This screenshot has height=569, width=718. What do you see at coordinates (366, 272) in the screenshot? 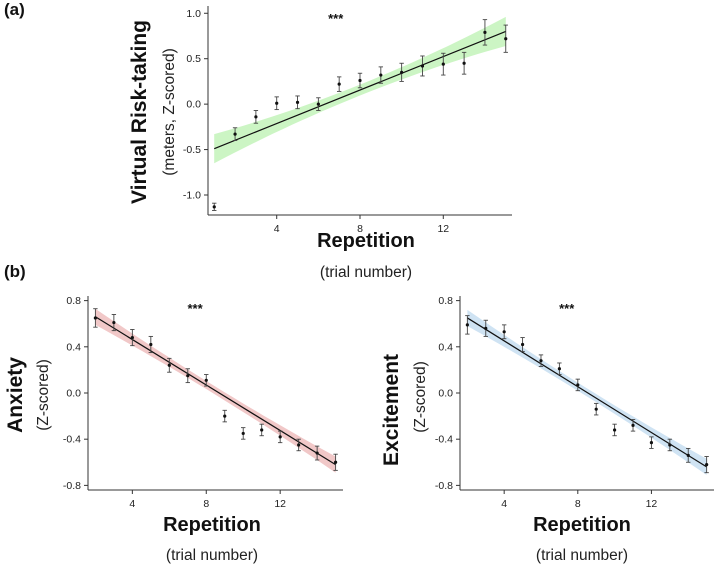
I see `chart-a-xlabel-sub: (trial number)` at bounding box center [366, 272].